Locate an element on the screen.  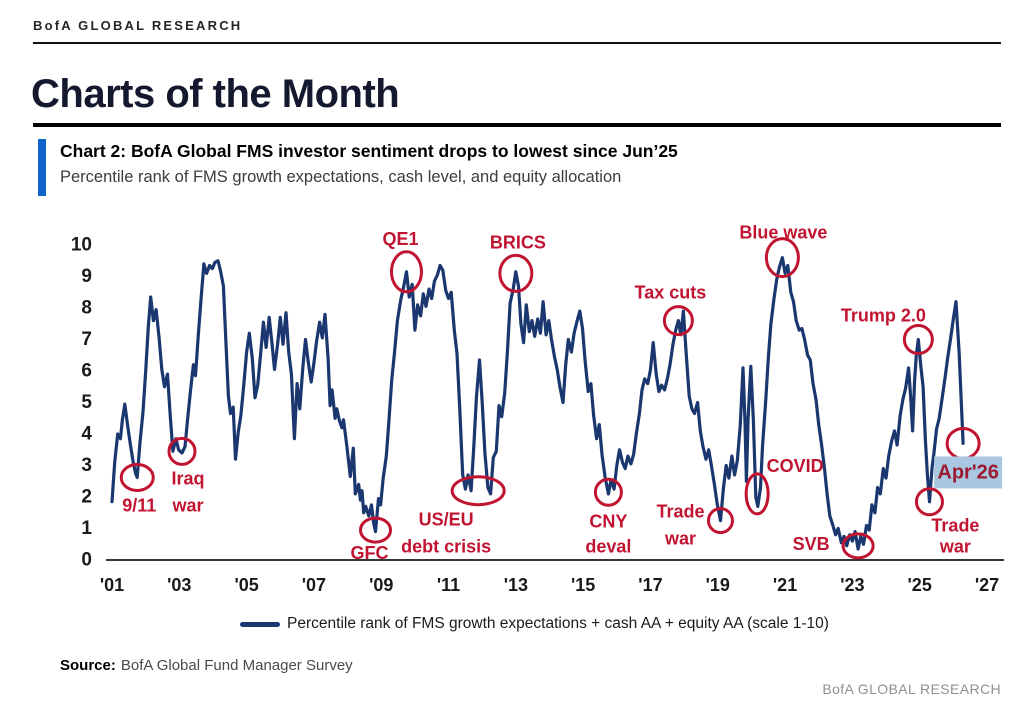
x-tick-label: '21 is located at coordinates (785, 585).